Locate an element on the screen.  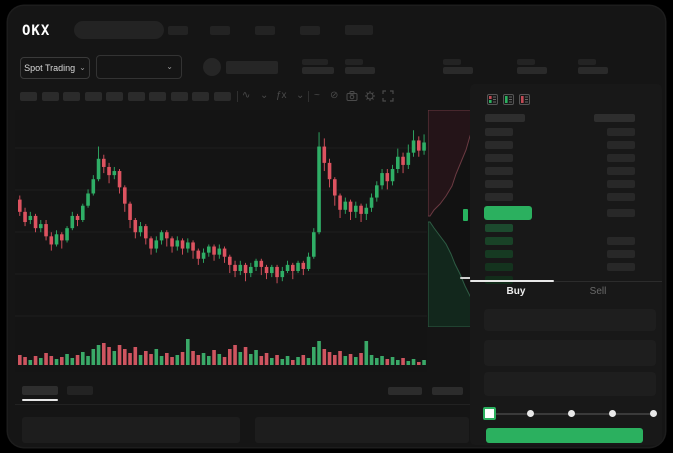
settings-gear-icon is located at coordinates (370, 96).